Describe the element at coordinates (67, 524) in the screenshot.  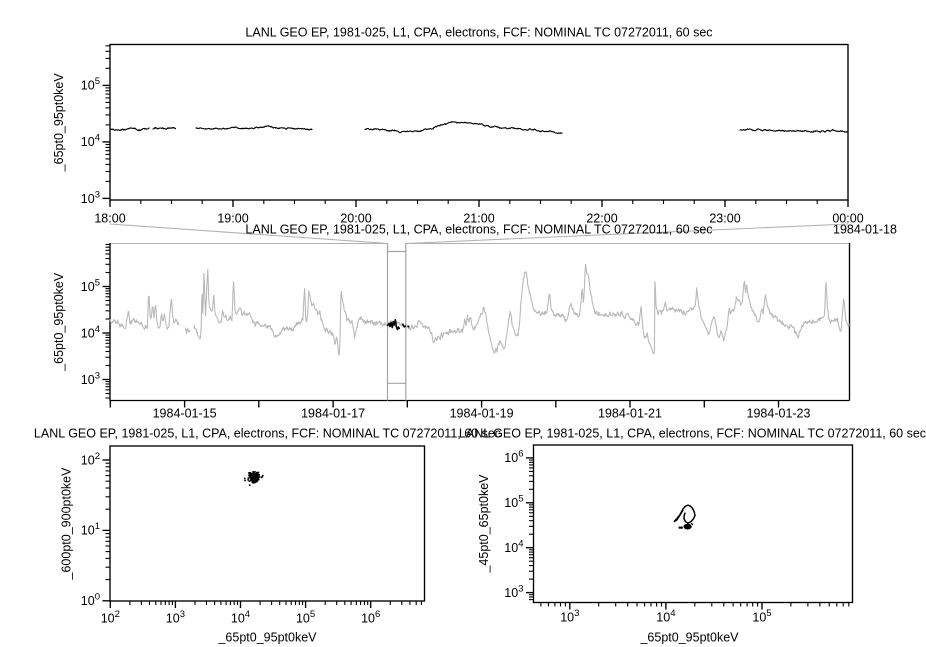
I see `svg-text: _600pt0_900pt0keV` at that location.